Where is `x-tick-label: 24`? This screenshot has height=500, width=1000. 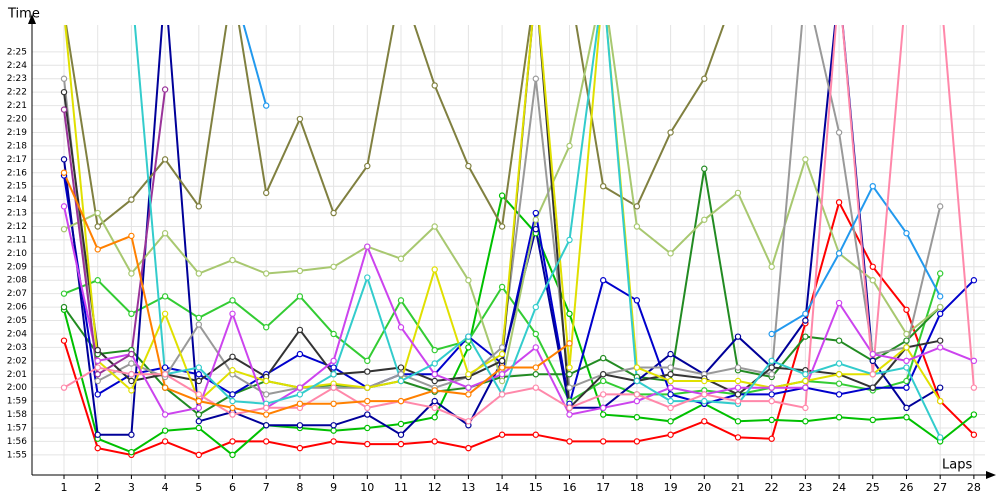 x-tick-label: 24 is located at coordinates (839, 487).